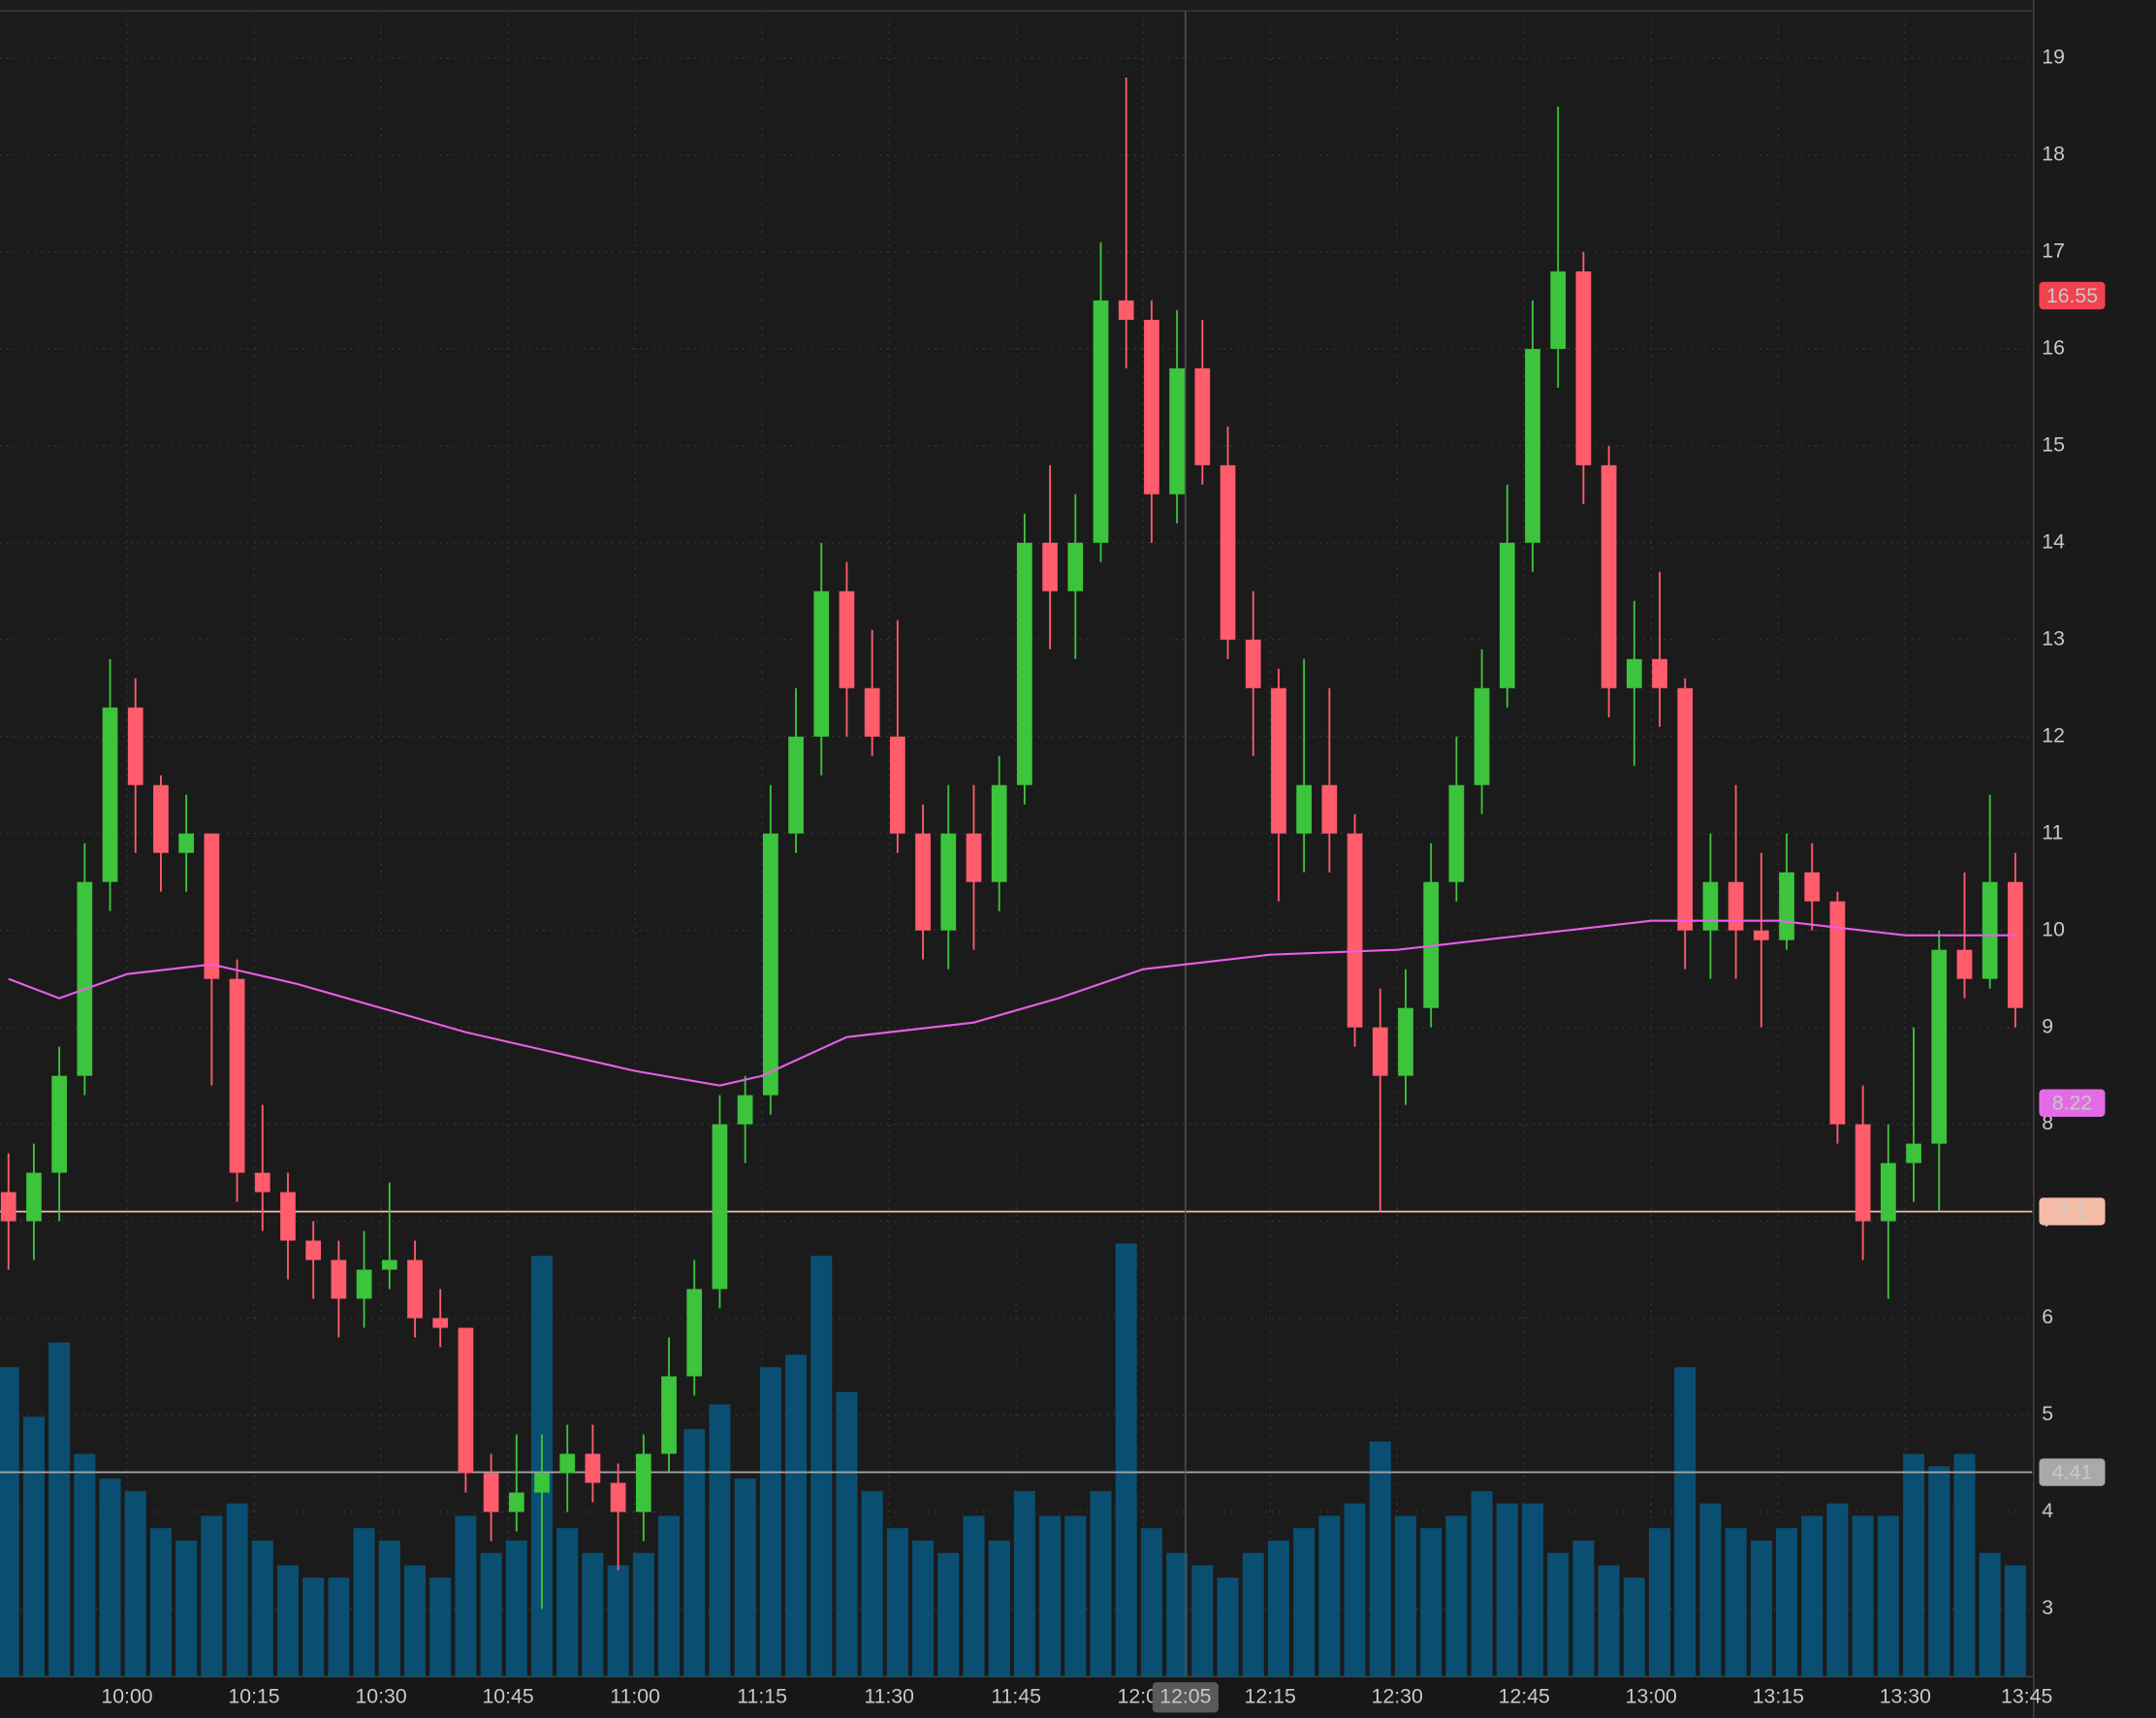  What do you see at coordinates (380, 1696) in the screenshot?
I see `x-tick-label: 10:30` at bounding box center [380, 1696].